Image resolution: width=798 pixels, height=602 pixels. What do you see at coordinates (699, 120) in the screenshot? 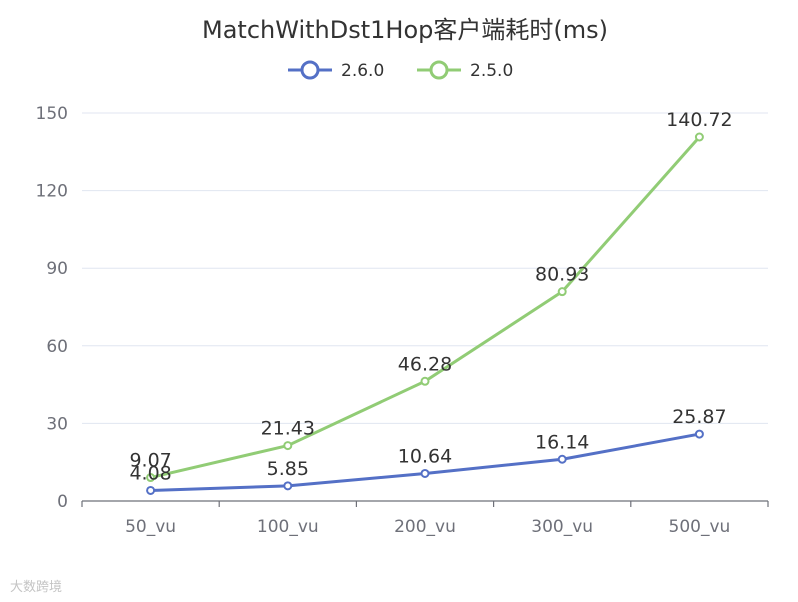
I see `data-label: 140.72` at bounding box center [699, 120].